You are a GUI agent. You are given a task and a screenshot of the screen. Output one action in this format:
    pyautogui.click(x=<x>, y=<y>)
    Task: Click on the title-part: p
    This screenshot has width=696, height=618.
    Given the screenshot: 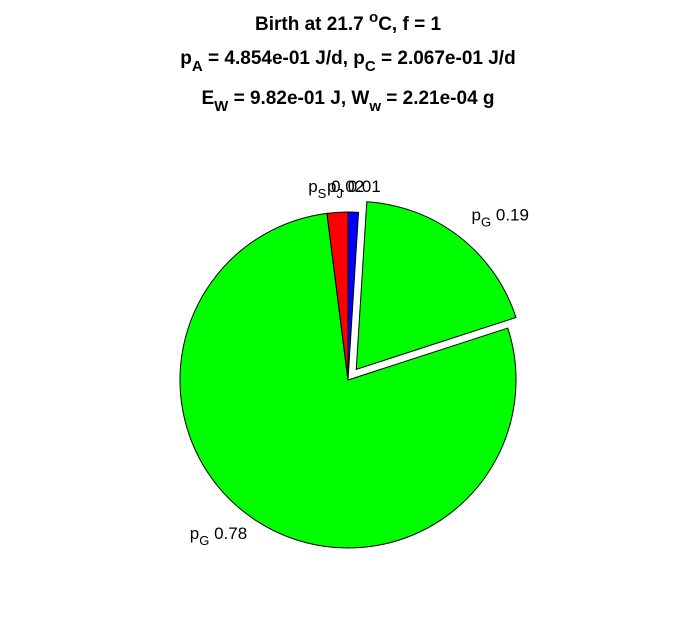 What is the action you would take?
    pyautogui.click(x=186, y=58)
    